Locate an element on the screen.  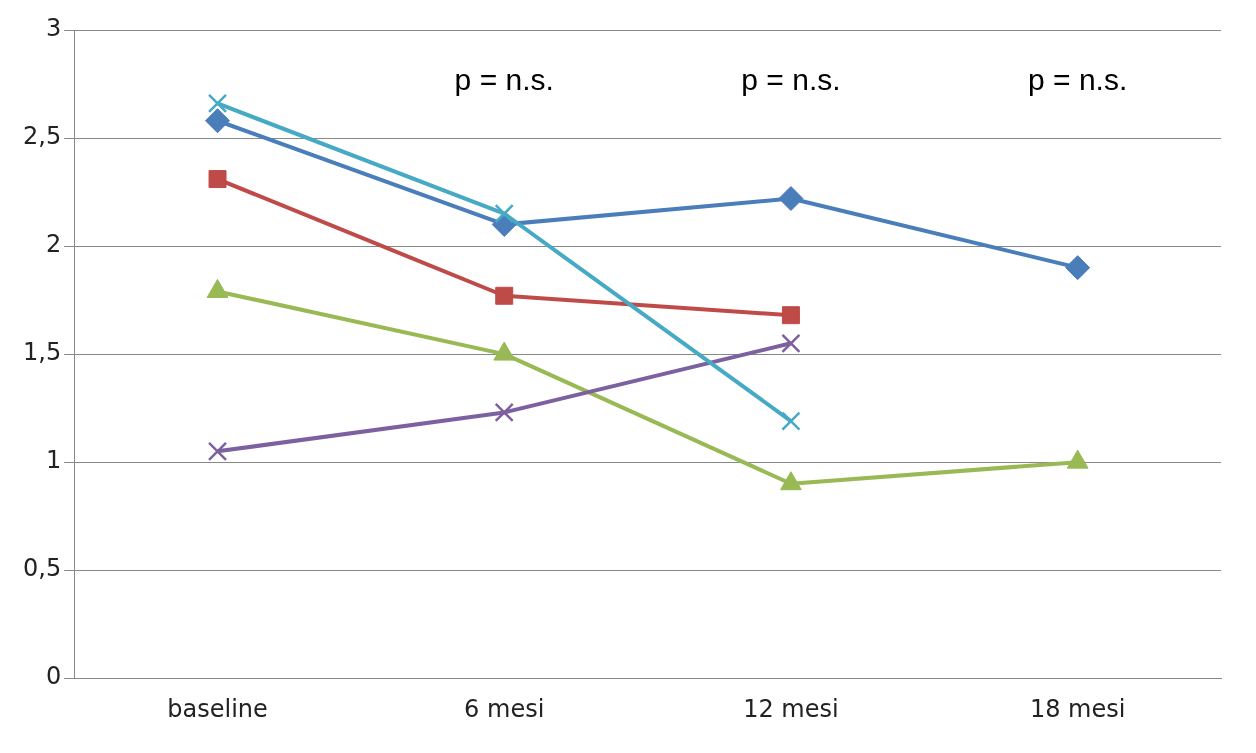
x-tick-label: 12 mesi is located at coordinates (791, 708).